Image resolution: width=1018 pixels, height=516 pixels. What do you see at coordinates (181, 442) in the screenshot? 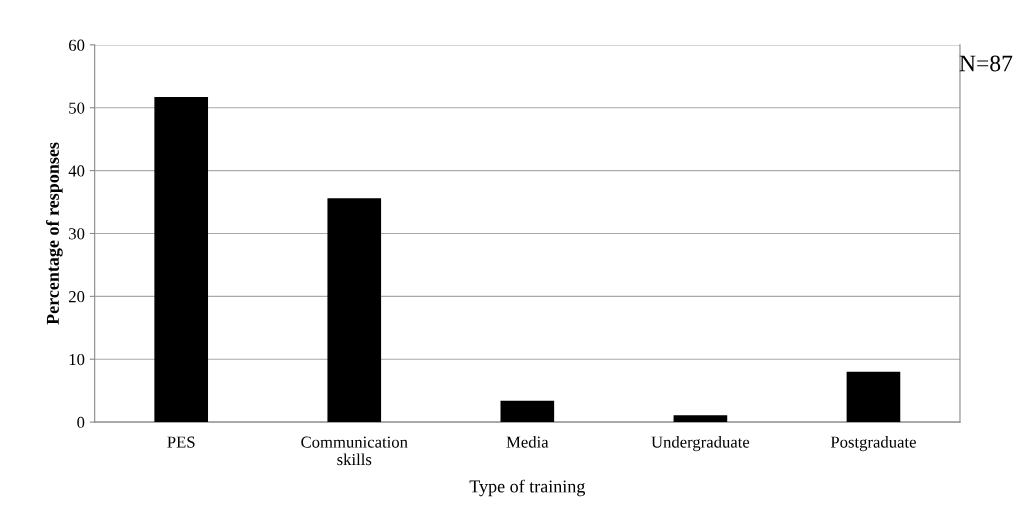
I see `x-tick-label: PES` at bounding box center [181, 442].